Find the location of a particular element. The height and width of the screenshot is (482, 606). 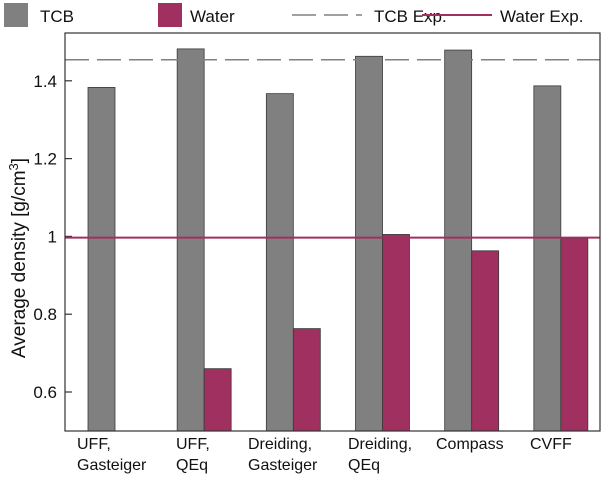

y-axis-title: Average density [g/cm3] is located at coordinates (18, 258).